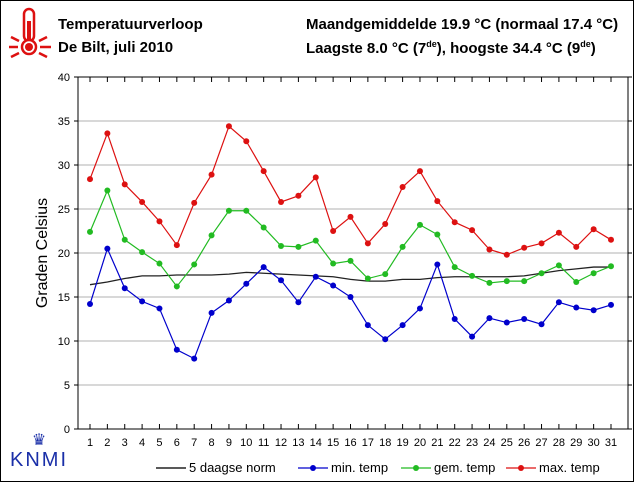 The image size is (634, 482). What do you see at coordinates (385, 443) in the screenshot?
I see `x-tick-label: 18` at bounding box center [385, 443].